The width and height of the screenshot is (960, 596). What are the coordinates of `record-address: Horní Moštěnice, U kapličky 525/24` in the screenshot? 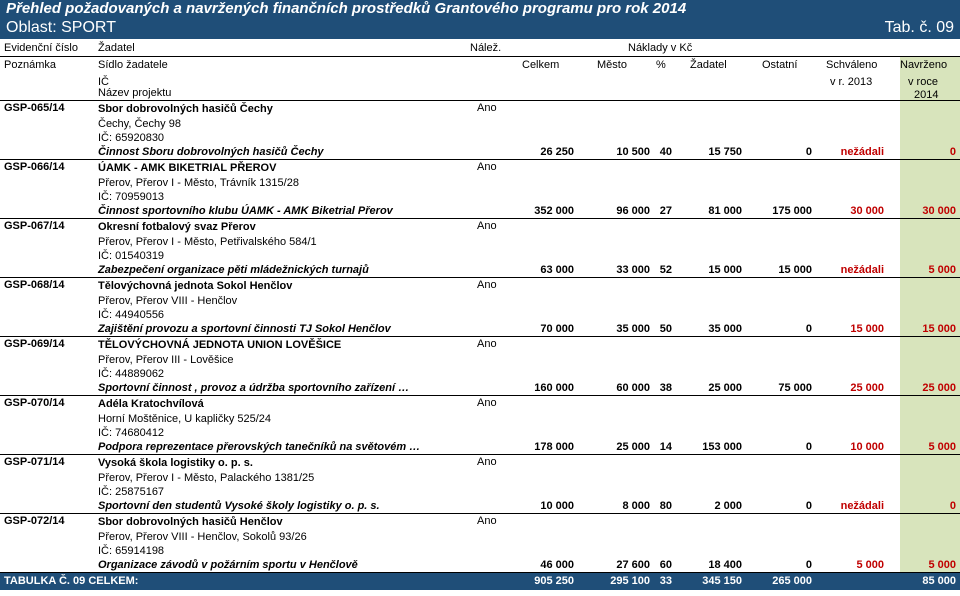 It's located at (185, 419).